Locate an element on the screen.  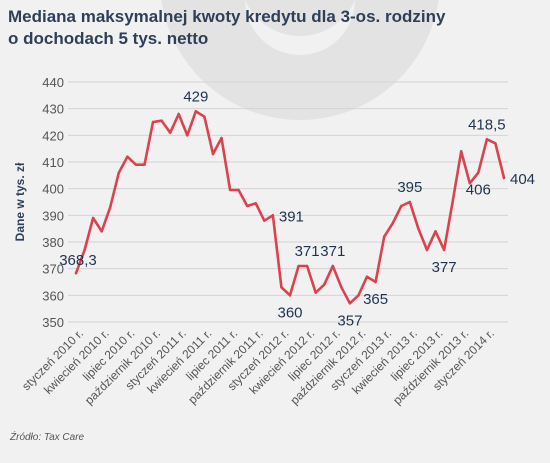
y-tick-label: 420 is located at coordinates (53, 135).